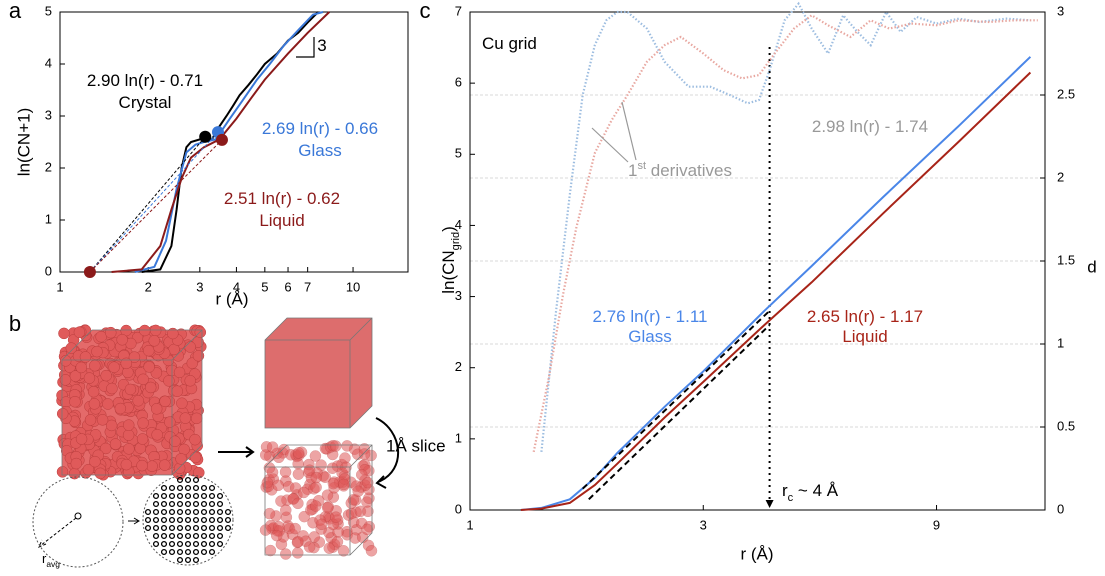 The width and height of the screenshot is (1105, 576). I want to click on y-tick-label: 0, so click(48, 270).